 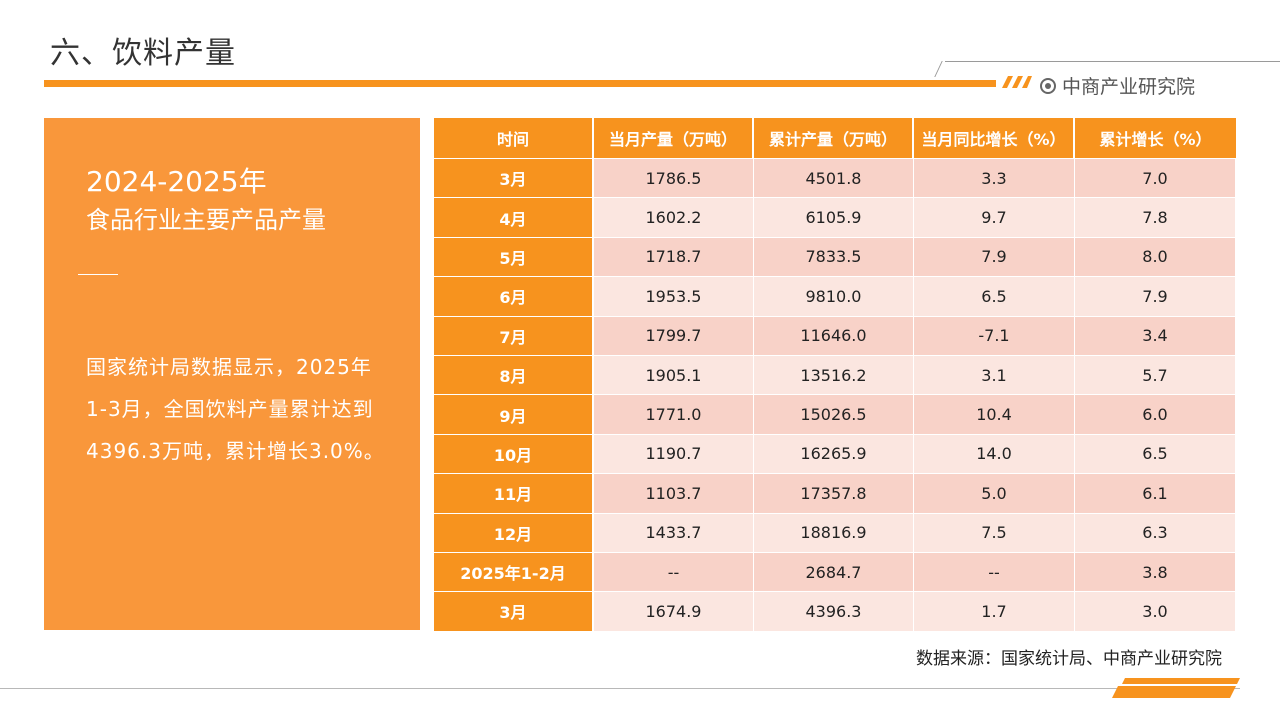 What do you see at coordinates (1155, 532) in the screenshot?
I see `cell-cumulative-growth: 6.3` at bounding box center [1155, 532].